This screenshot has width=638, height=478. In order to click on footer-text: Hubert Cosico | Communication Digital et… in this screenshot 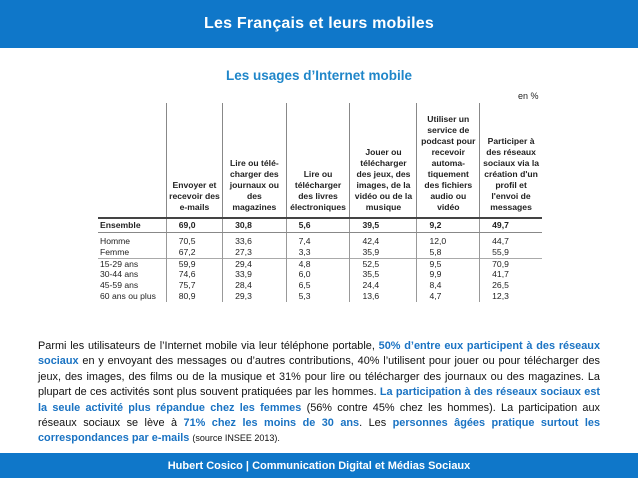, I will do `click(319, 465)`.